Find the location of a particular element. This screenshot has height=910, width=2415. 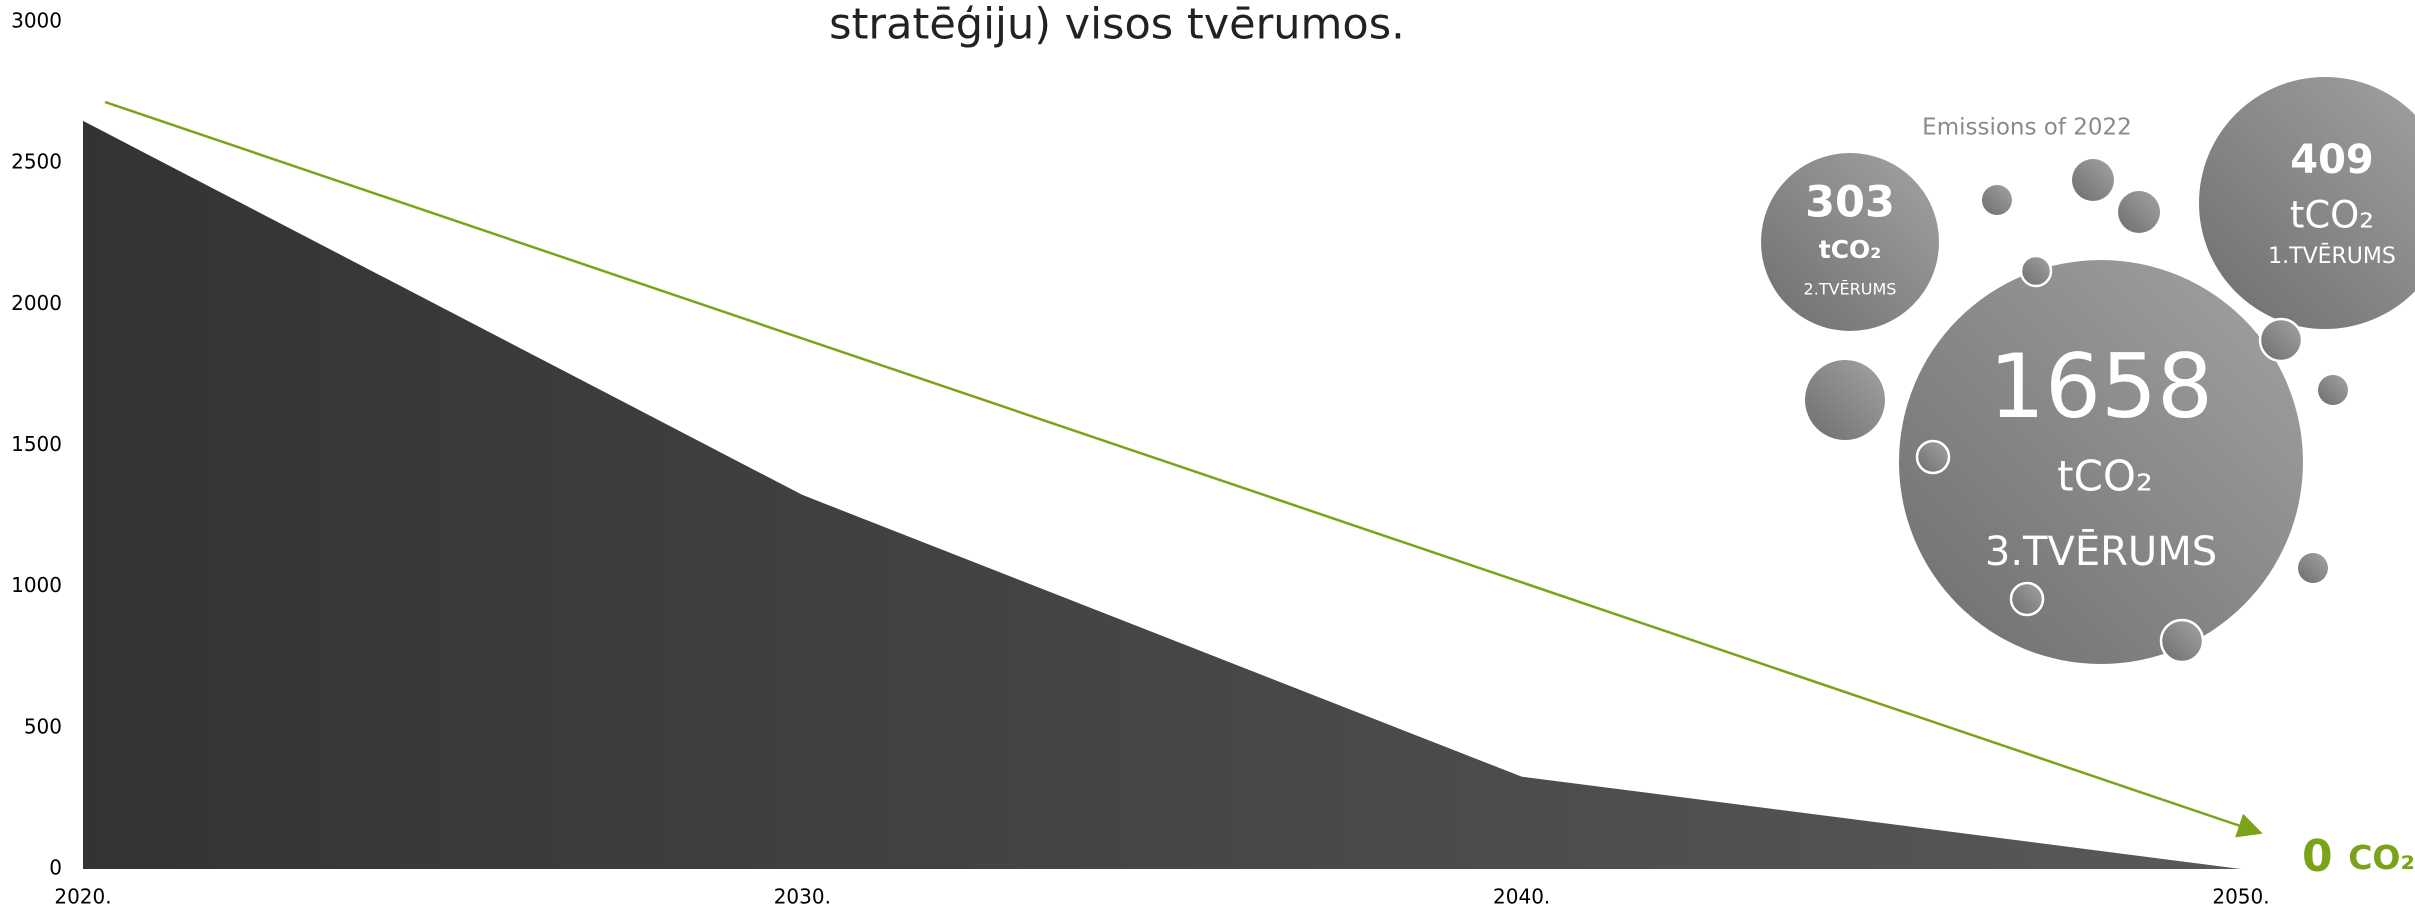

bubble-value: 409 is located at coordinates (2332, 160).